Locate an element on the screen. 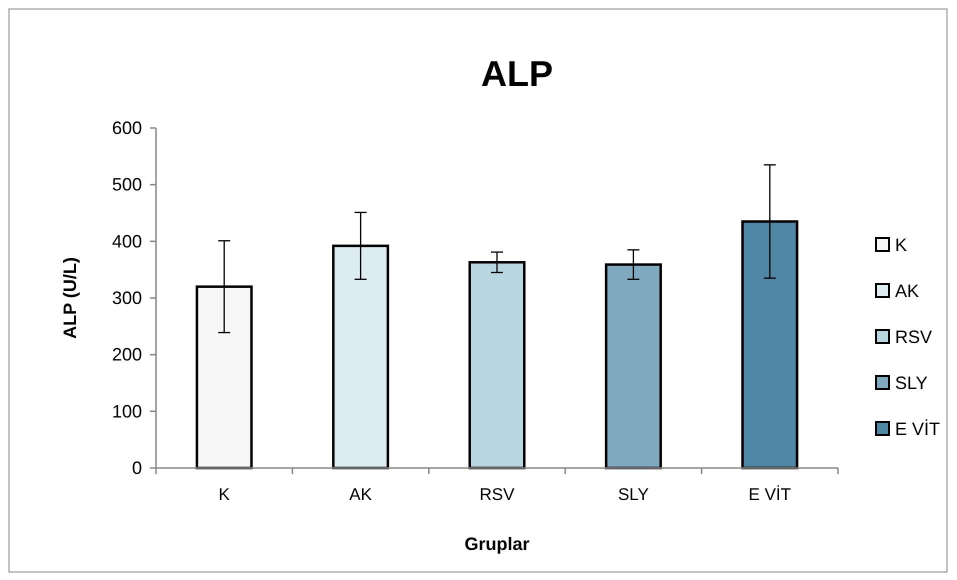 This screenshot has width=957, height=580. y-tick-label: 100 is located at coordinates (127, 411).